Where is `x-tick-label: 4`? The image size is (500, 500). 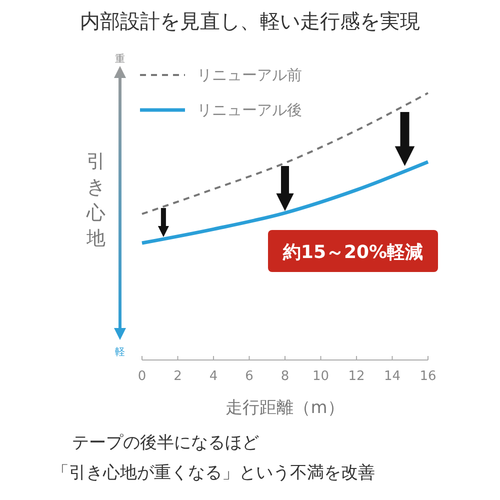
x-tick-label: 4 is located at coordinates (213, 376).